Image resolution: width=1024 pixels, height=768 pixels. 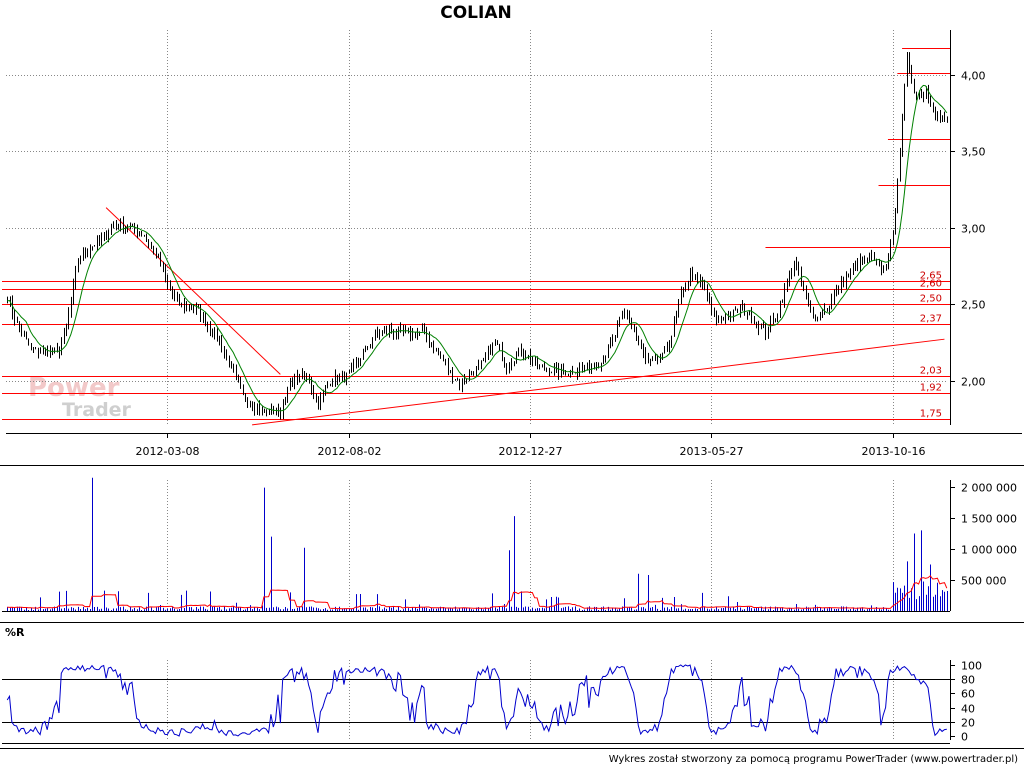 What do you see at coordinates (477, 592) in the screenshot?
I see `volume-average-line` at bounding box center [477, 592].